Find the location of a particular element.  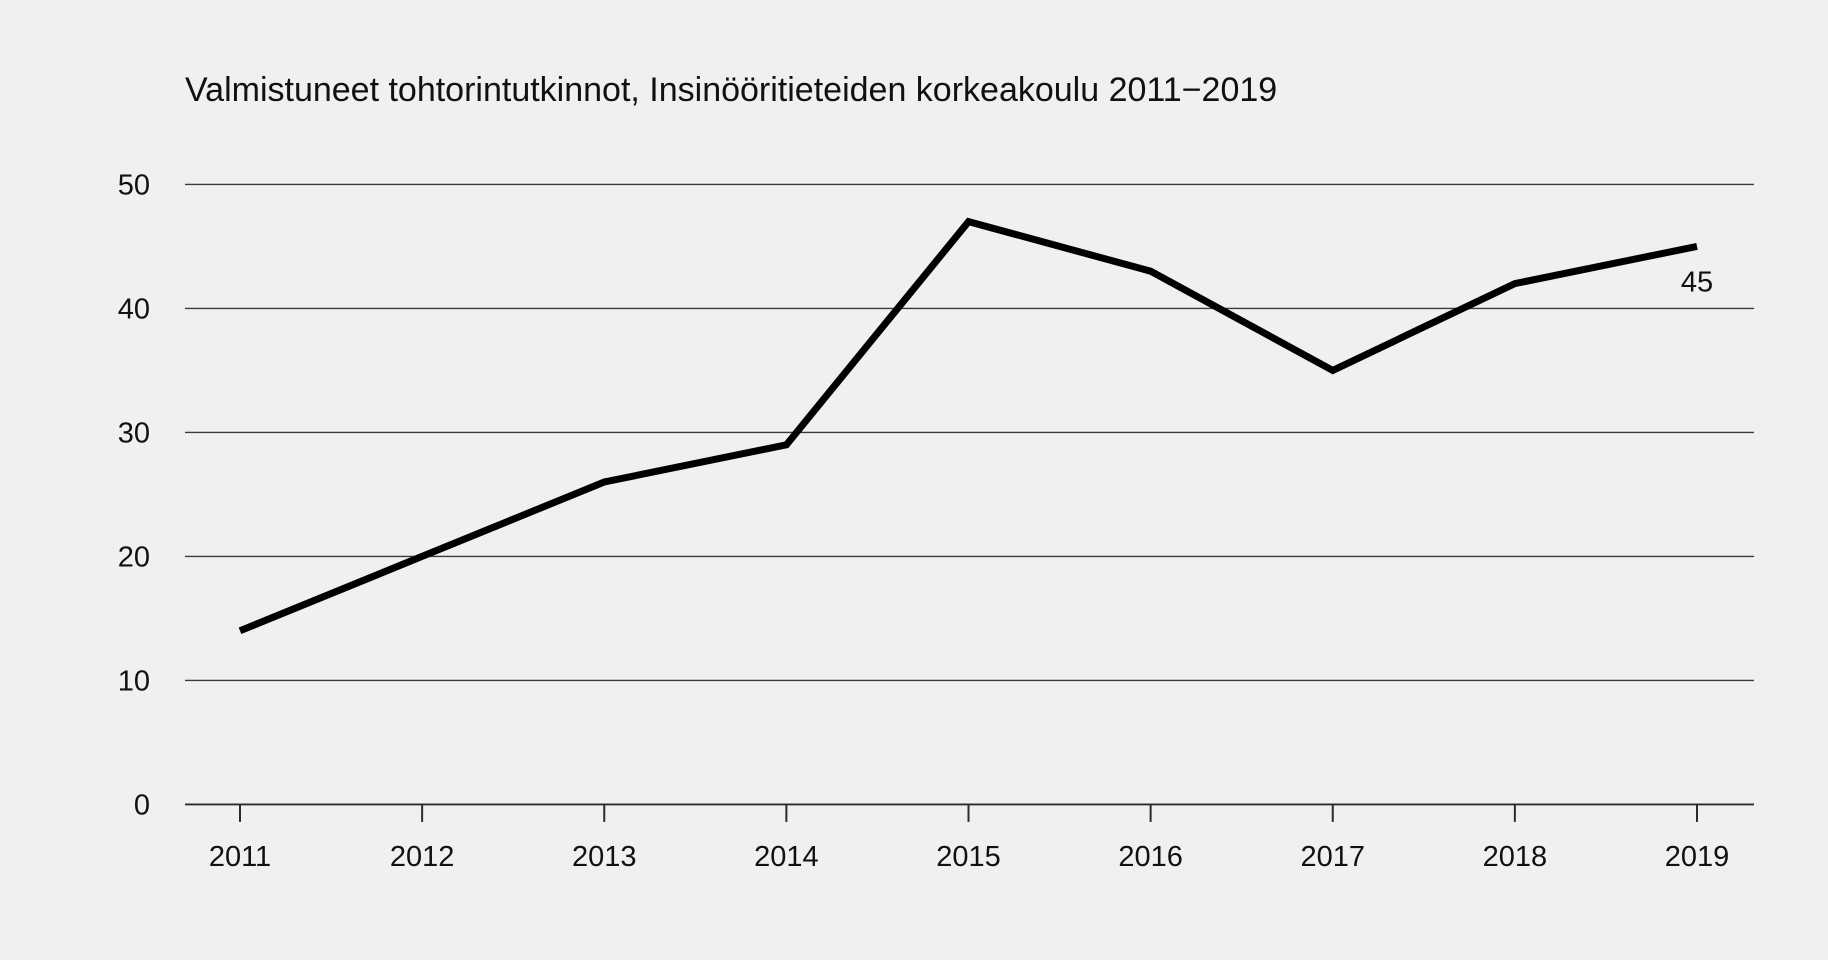

y-tick-label: 20 is located at coordinates (134, 557).